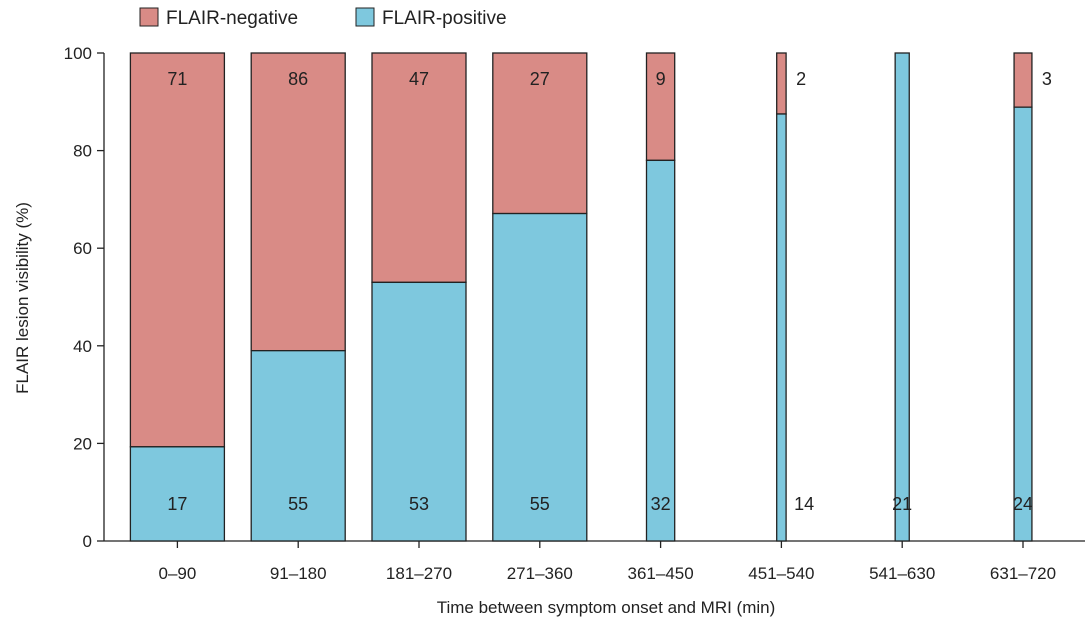  Describe the element at coordinates (804, 504) in the screenshot. I see `label-flair-positive-5: 14` at that location.